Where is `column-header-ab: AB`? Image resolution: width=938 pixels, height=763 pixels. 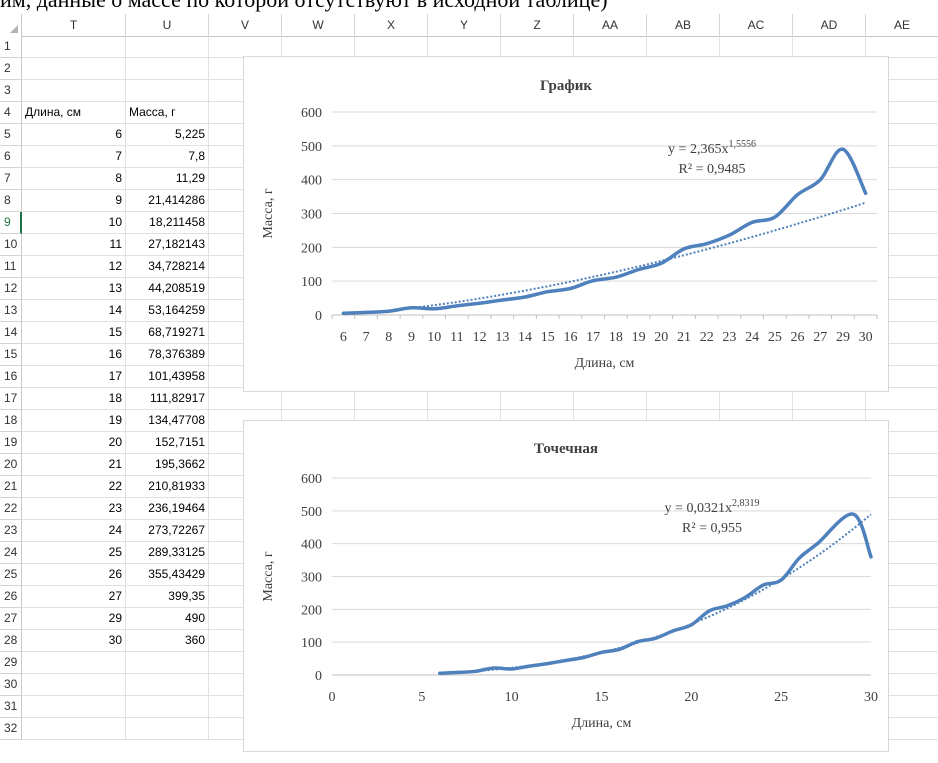
column-header-ab: AB is located at coordinates (683, 25).